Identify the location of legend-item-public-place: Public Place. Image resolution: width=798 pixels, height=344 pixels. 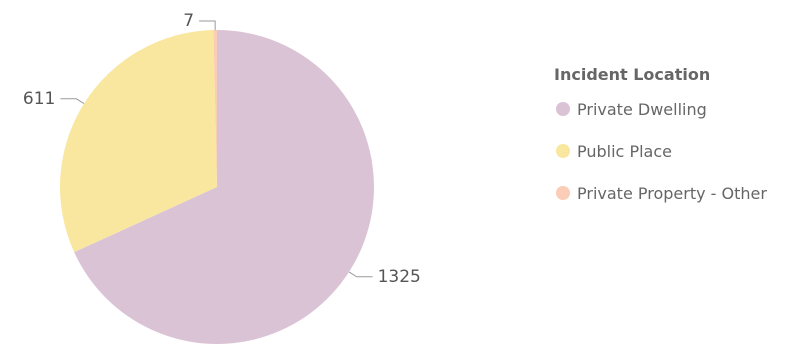
(676, 151).